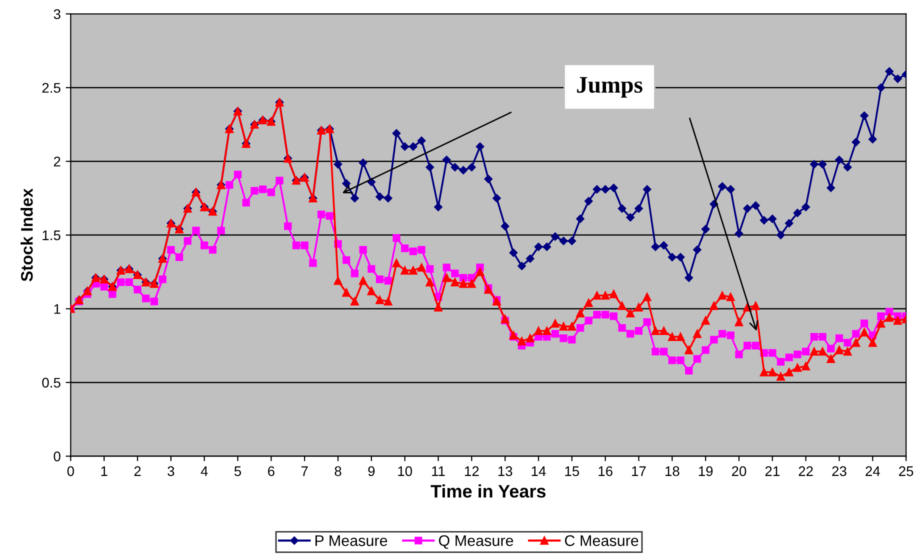 Image resolution: width=918 pixels, height=557 pixels. I want to click on x-tick-label: 15, so click(572, 471).